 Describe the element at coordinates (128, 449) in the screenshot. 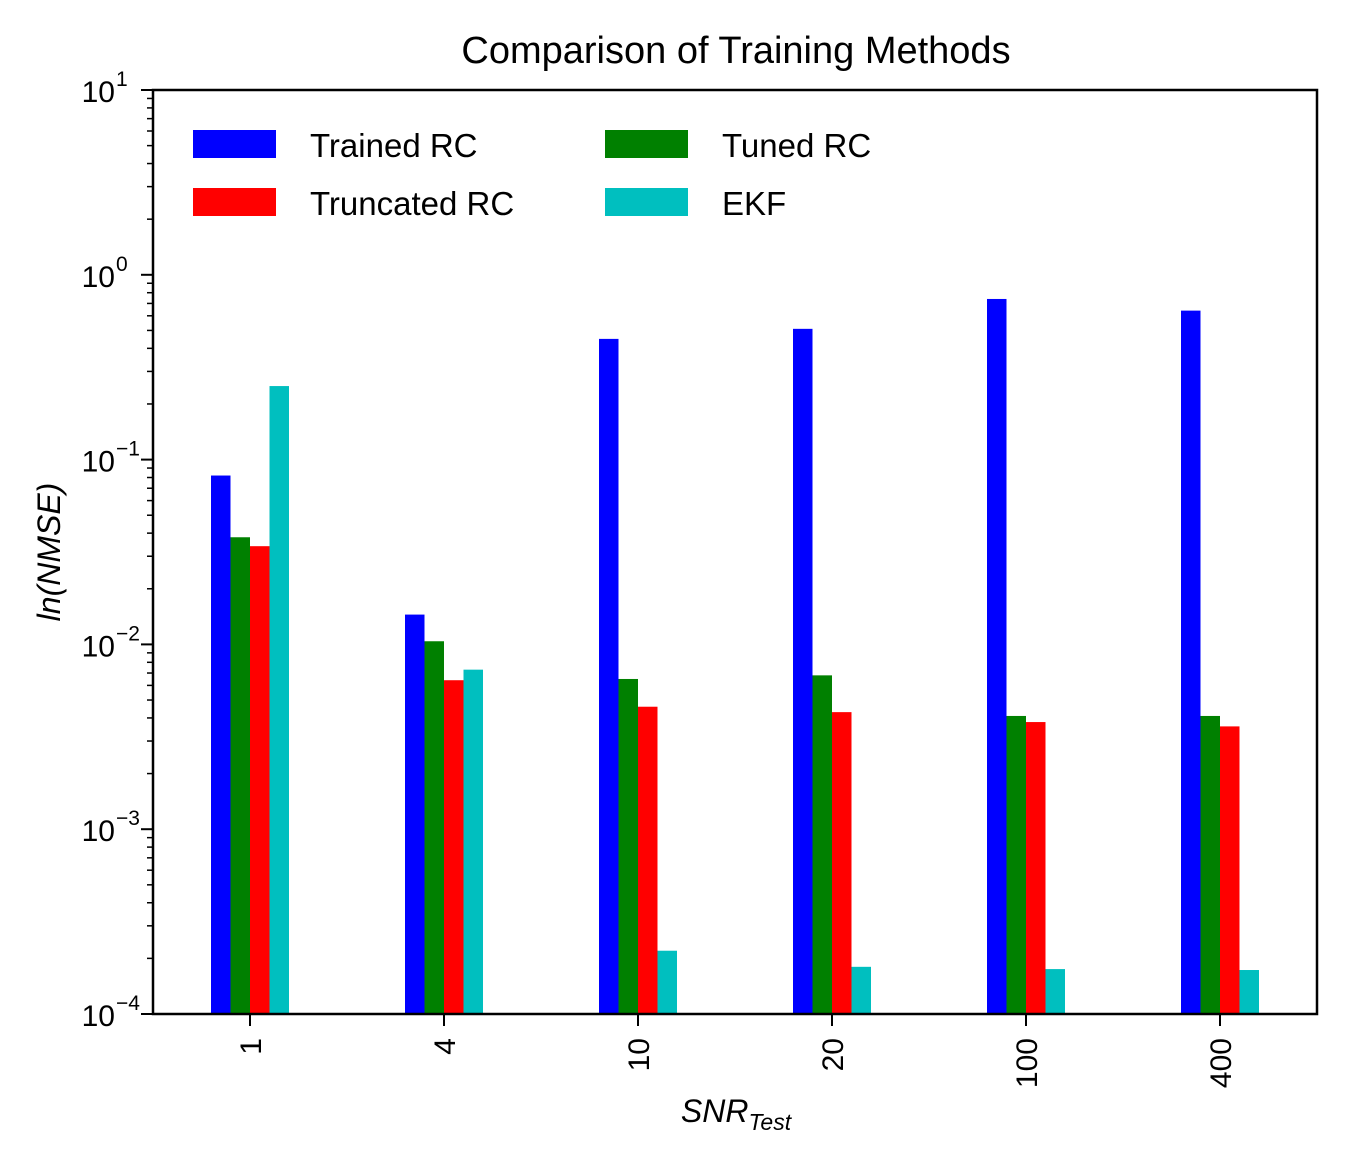

I see `y-tick-label-exponent: −1` at that location.